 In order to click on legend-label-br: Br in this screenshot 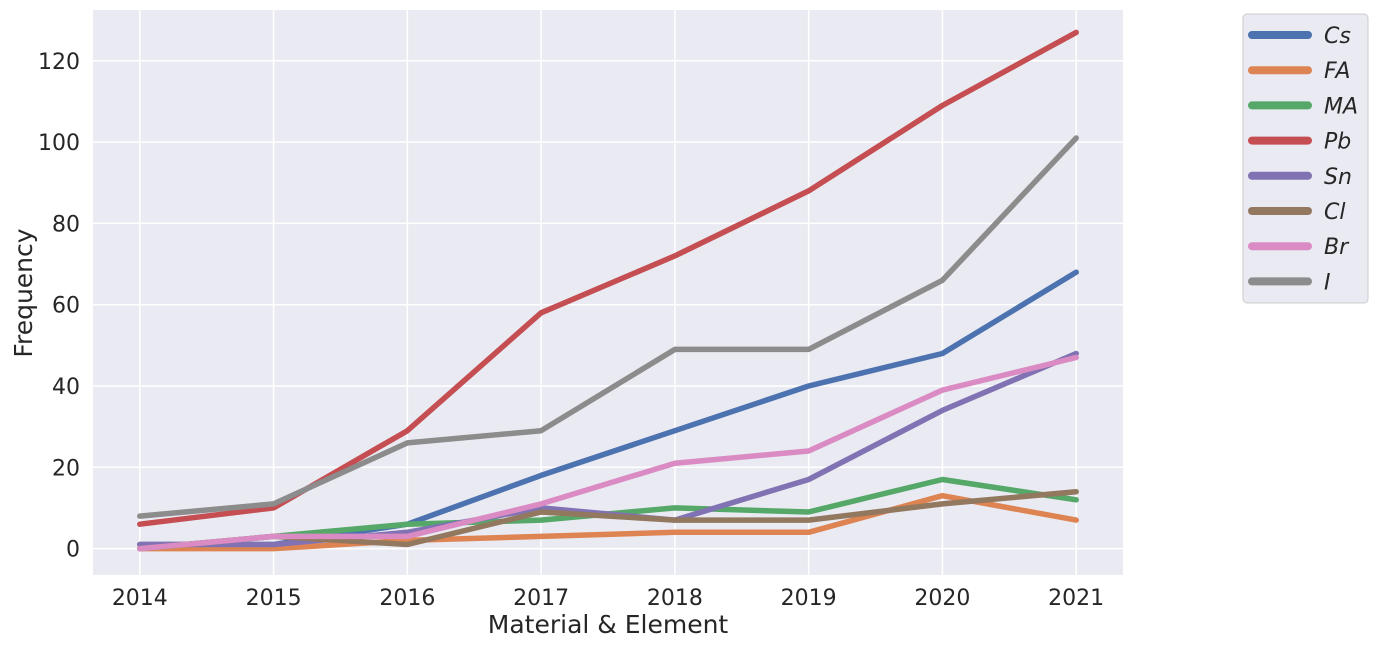, I will do `click(1337, 247)`.